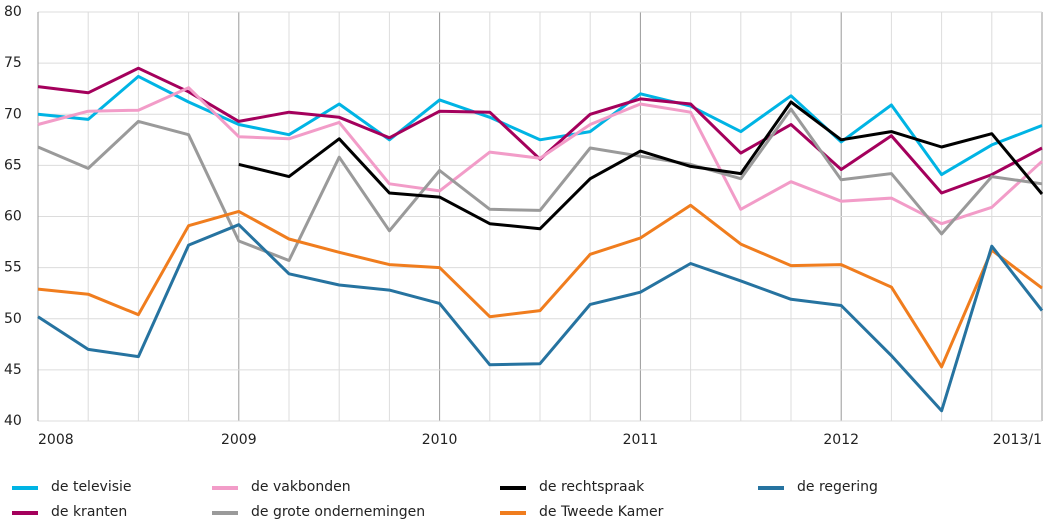 The height and width of the screenshot is (529, 1045). Describe the element at coordinates (837, 487) in the screenshot. I see `legend-label: de regering` at that location.